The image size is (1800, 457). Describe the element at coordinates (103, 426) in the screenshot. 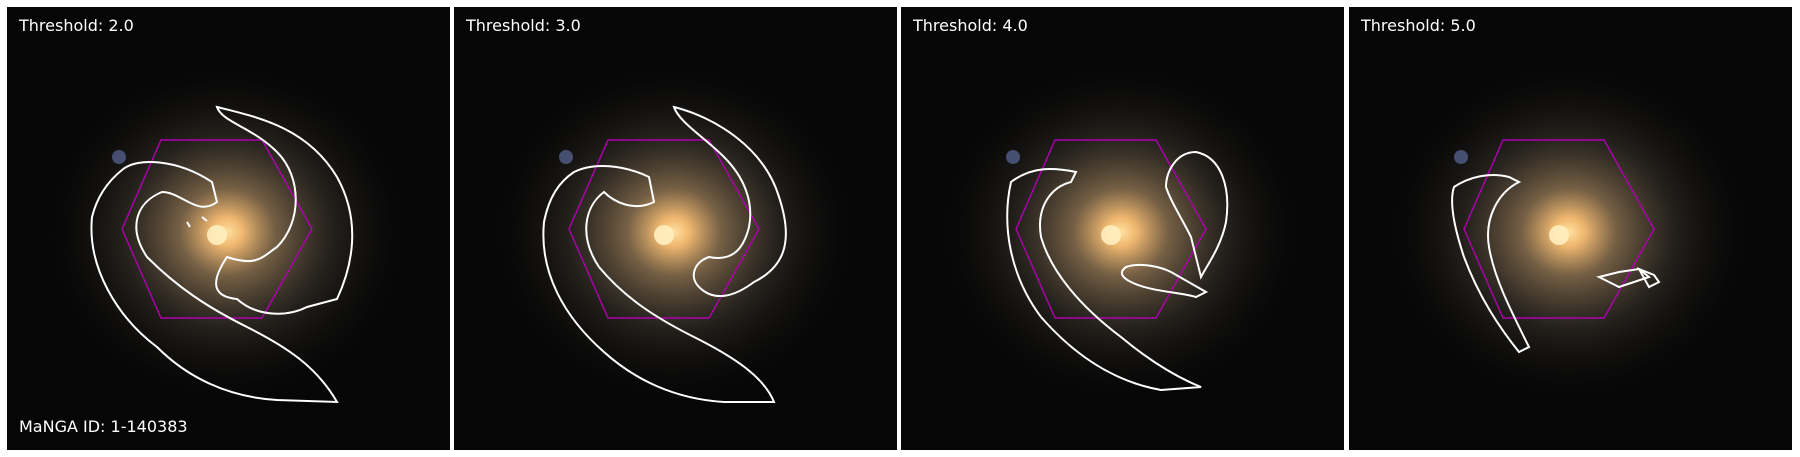

I see `manga-id-label: MaNGA ID: 1-140383` at that location.